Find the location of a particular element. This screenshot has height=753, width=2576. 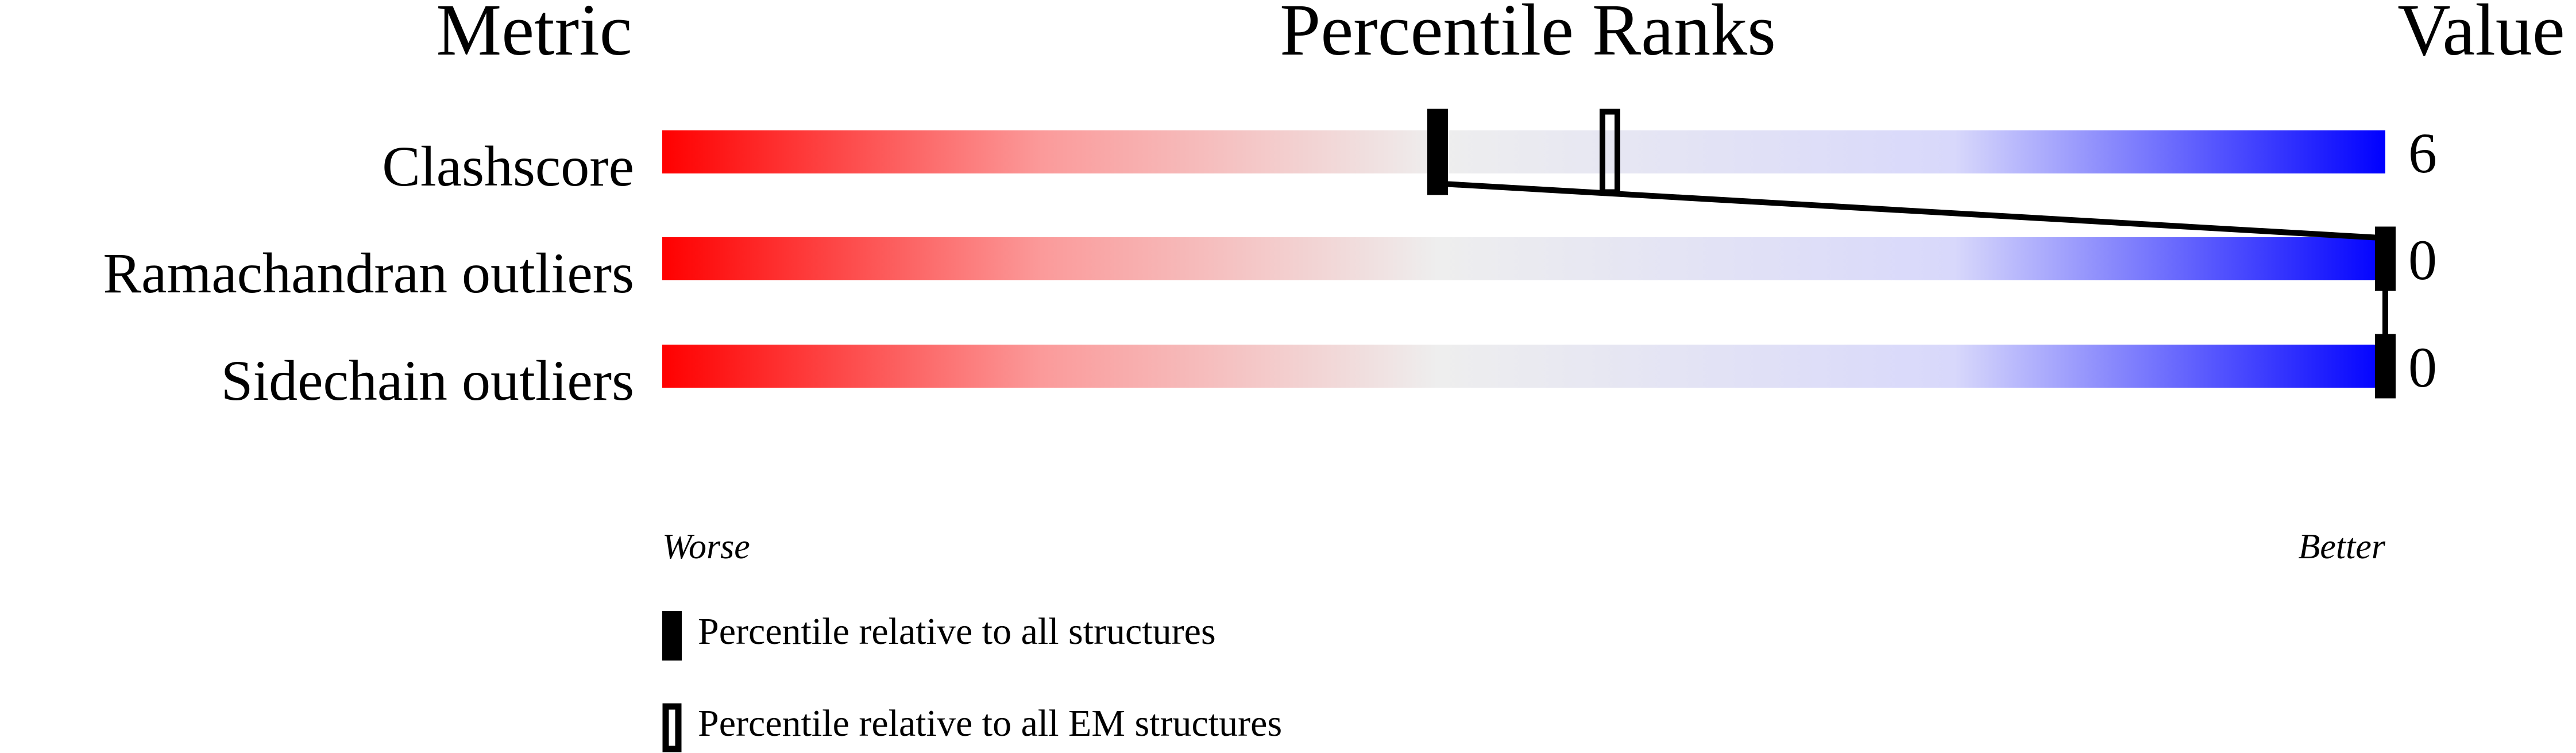

connector-line is located at coordinates (1911, 210).